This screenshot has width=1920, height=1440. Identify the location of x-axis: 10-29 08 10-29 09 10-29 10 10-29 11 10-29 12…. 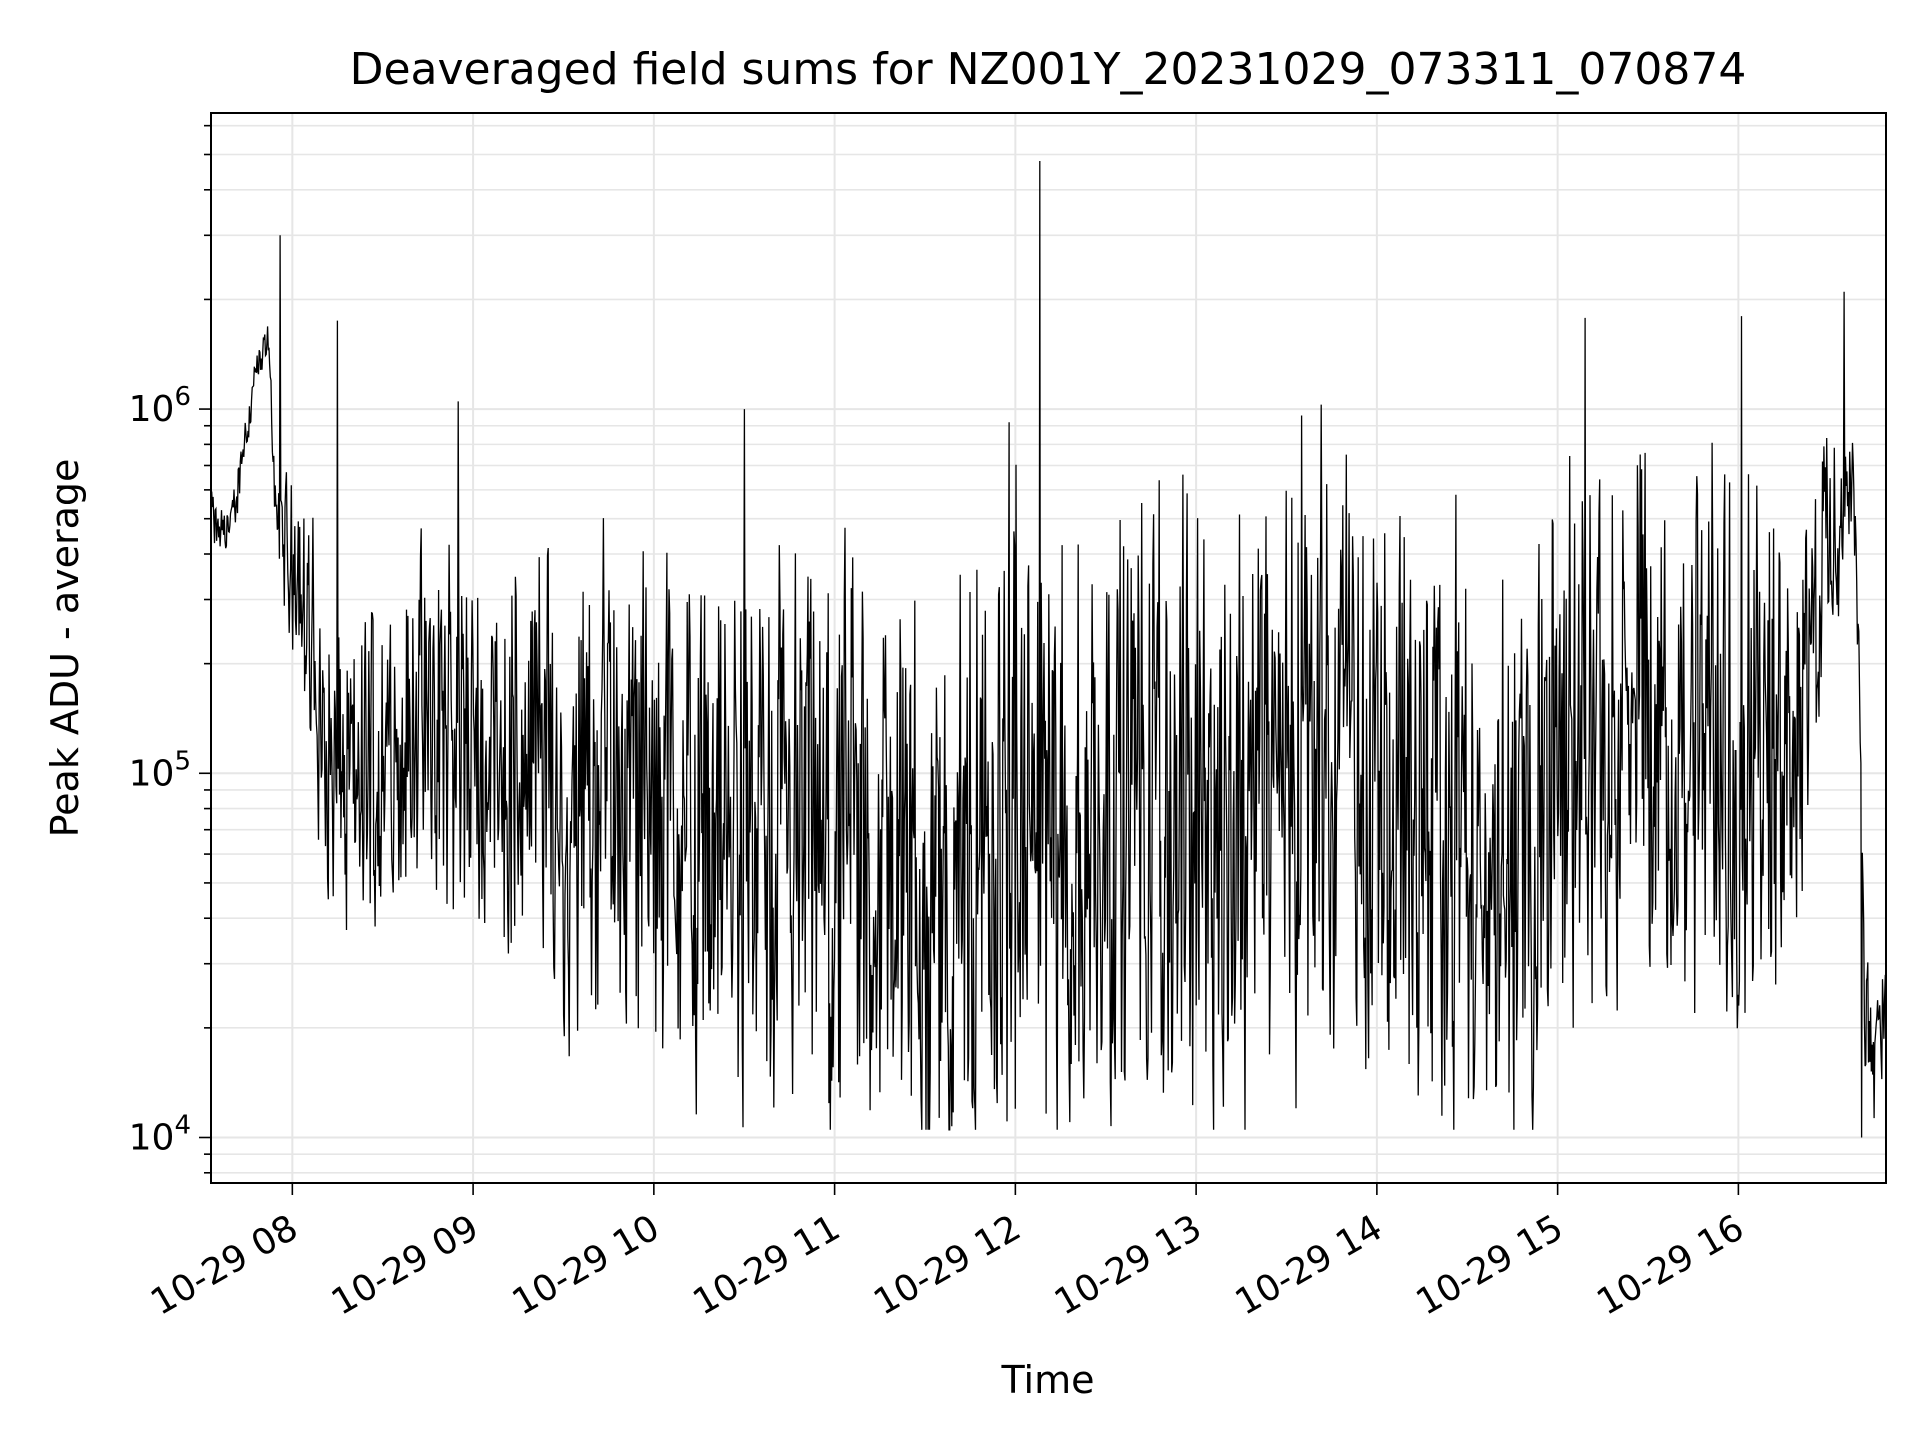
(947, 1253).